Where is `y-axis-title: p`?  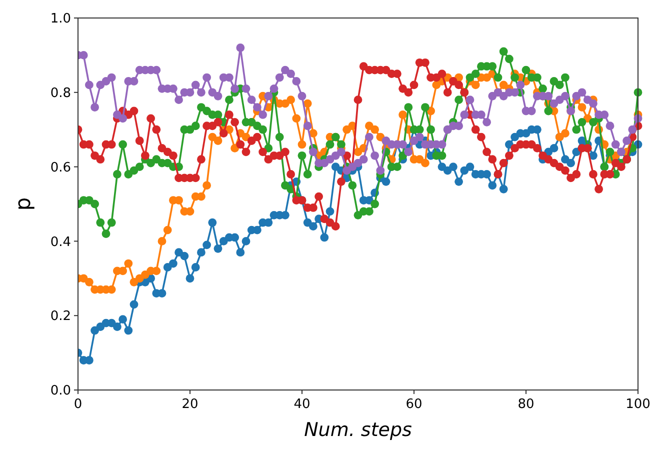 y-axis-title: p is located at coordinates (23, 204).